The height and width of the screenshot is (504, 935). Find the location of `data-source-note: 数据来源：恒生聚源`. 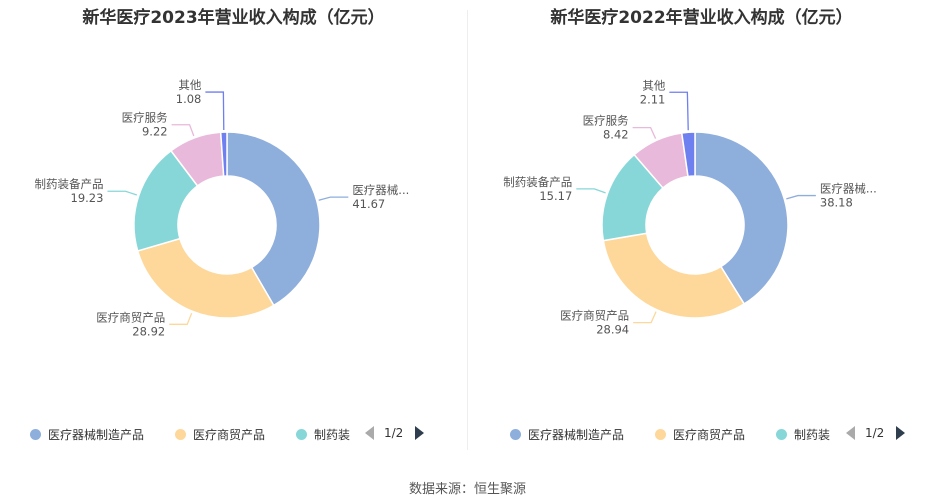

data-source-note: 数据来源：恒生聚源 is located at coordinates (467, 489).